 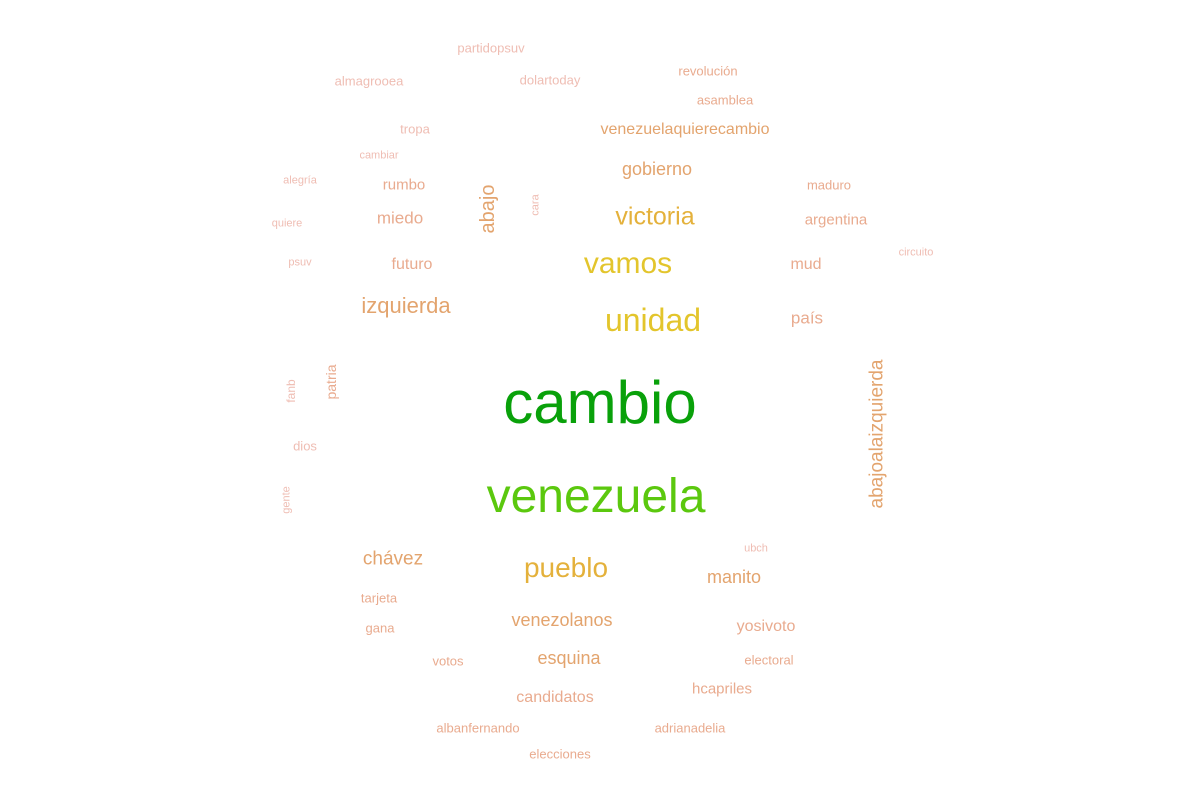 What do you see at coordinates (400, 218) in the screenshot?
I see `word-miedo: miedo` at bounding box center [400, 218].